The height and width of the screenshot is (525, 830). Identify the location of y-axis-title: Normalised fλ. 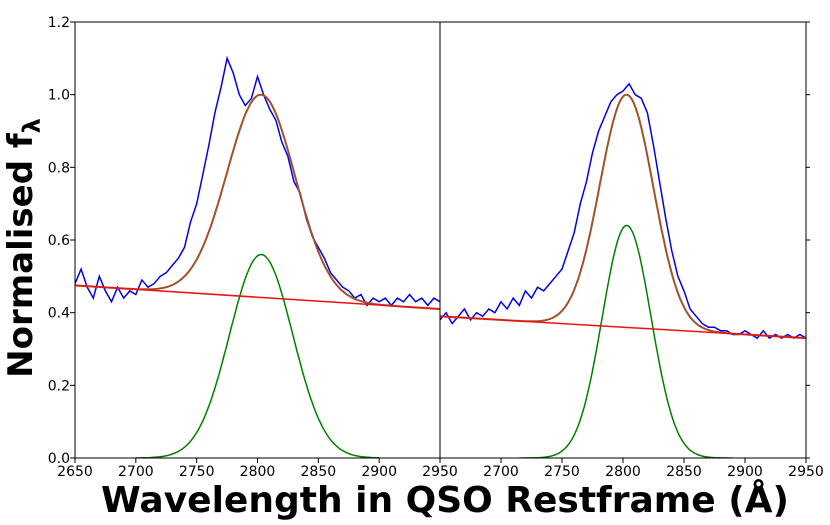
(23, 248).